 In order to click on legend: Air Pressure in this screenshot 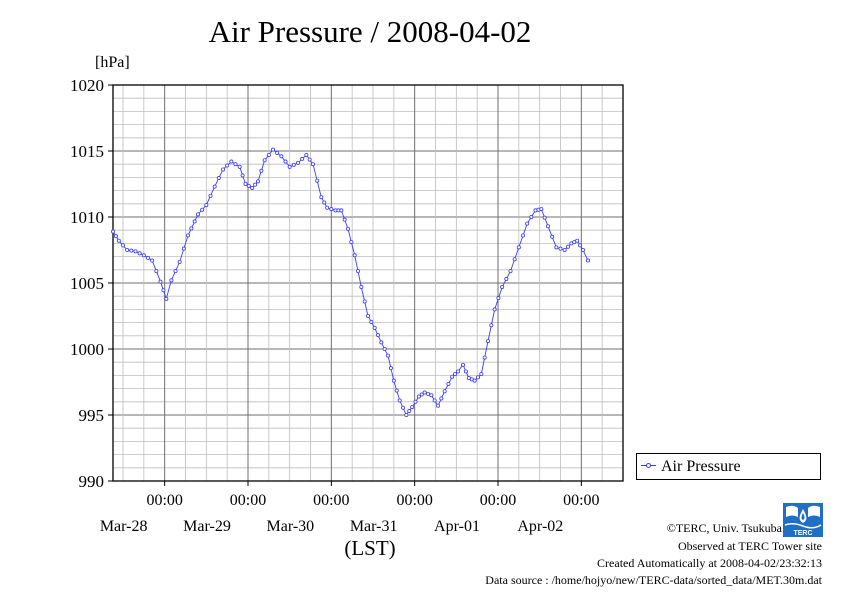, I will do `click(728, 466)`.